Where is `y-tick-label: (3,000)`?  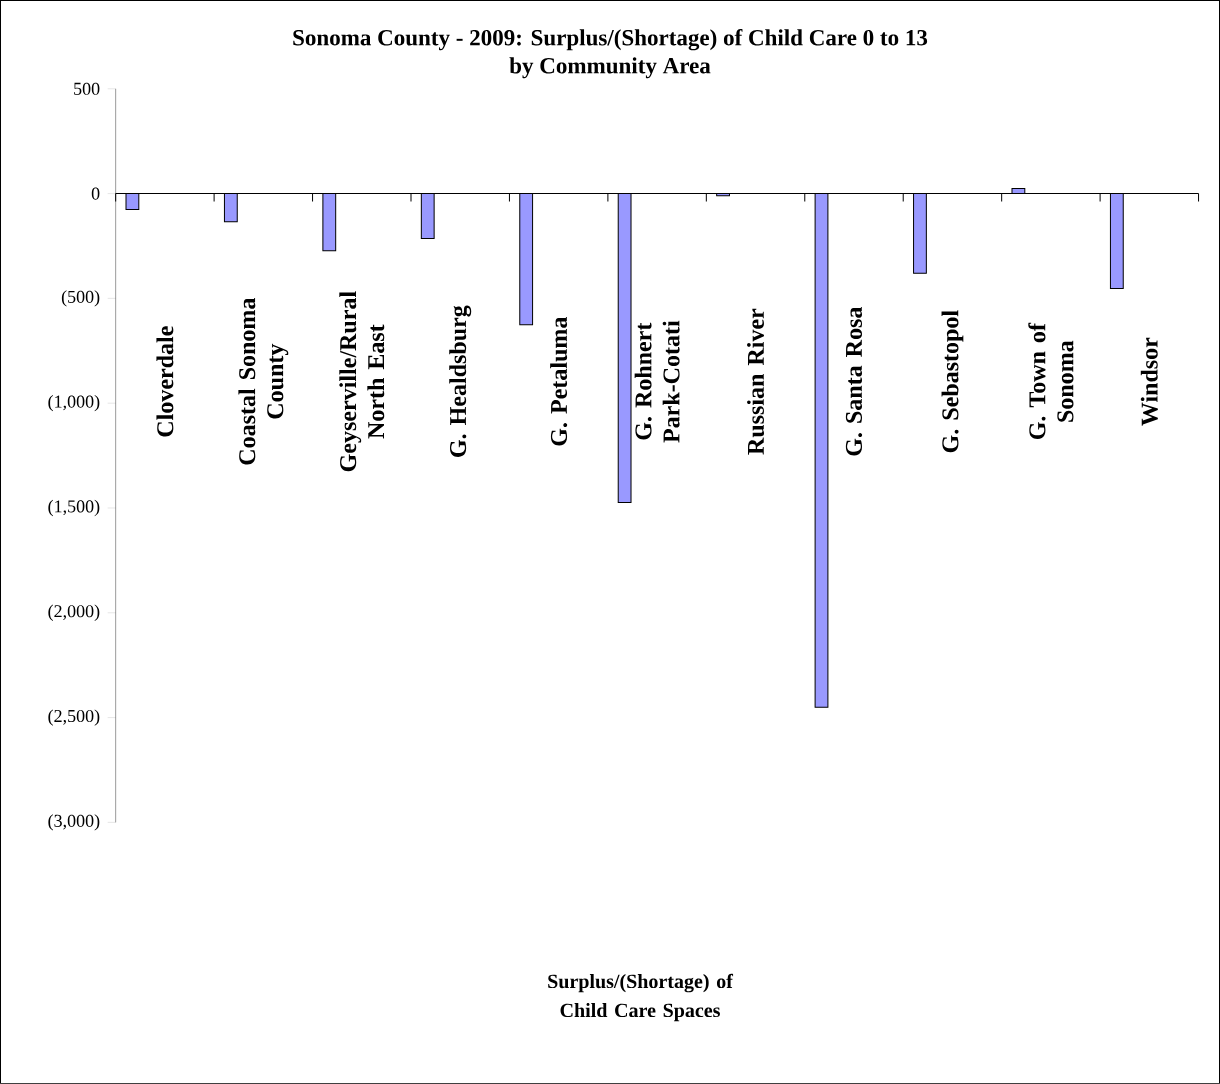 y-tick-label: (3,000) is located at coordinates (74, 822).